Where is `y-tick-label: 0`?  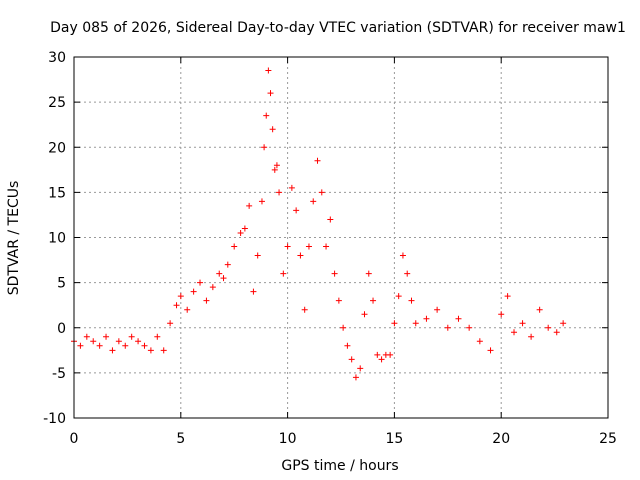 y-tick-label: 0 is located at coordinates (61, 329).